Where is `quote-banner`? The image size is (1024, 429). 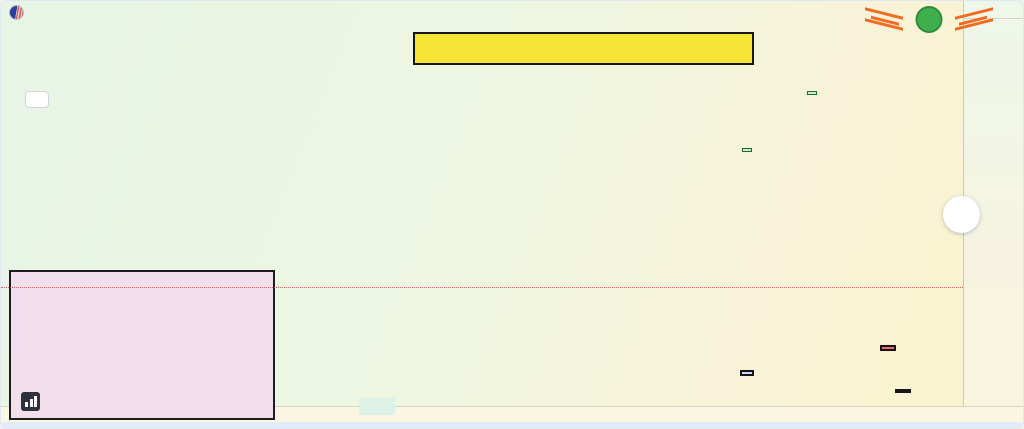
quote-banner is located at coordinates (377, 406).